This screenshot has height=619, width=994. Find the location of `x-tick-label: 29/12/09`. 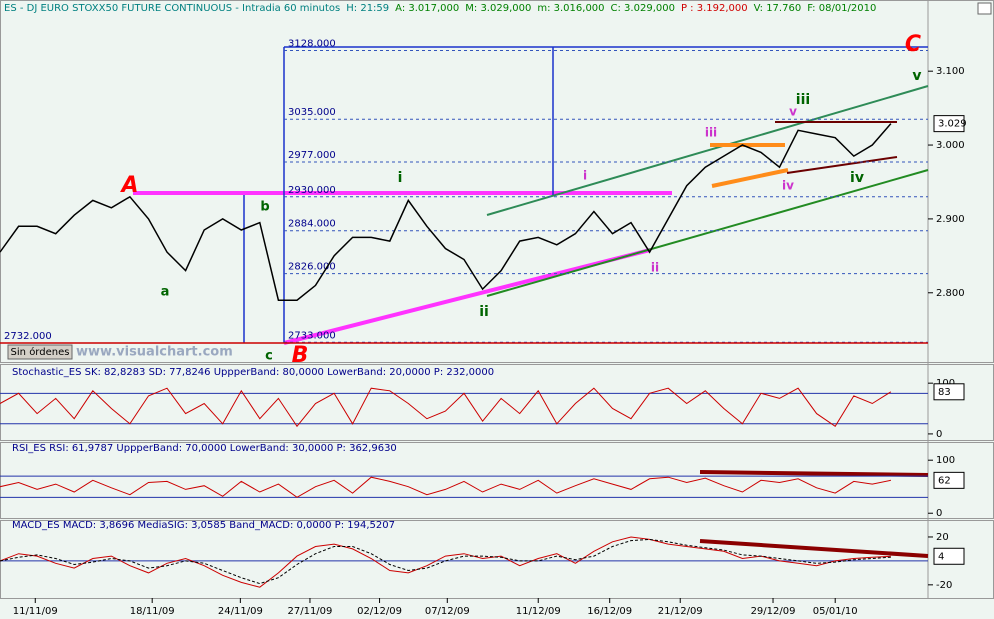

x-tick-label: 29/12/09 is located at coordinates (773, 611).